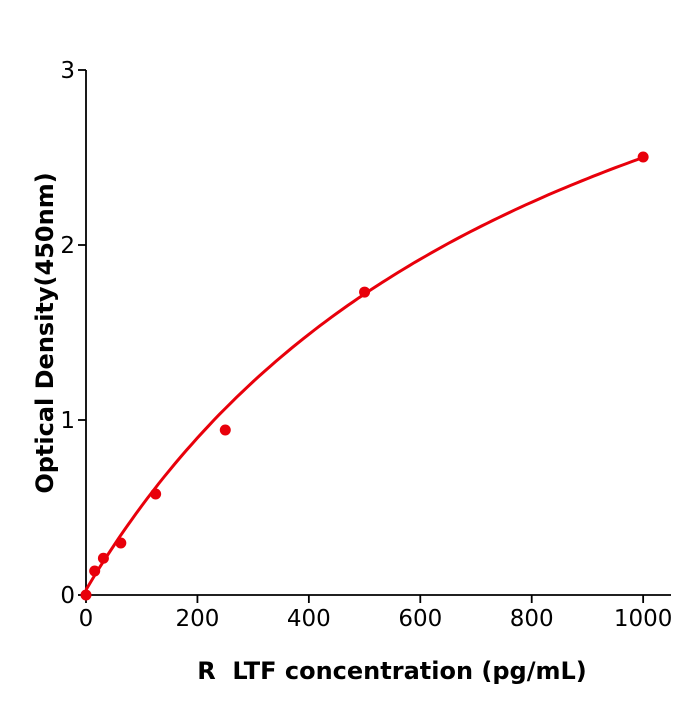 This screenshot has height=704, width=700. Describe the element at coordinates (197, 619) in the screenshot. I see `x-tick-label: 200` at that location.